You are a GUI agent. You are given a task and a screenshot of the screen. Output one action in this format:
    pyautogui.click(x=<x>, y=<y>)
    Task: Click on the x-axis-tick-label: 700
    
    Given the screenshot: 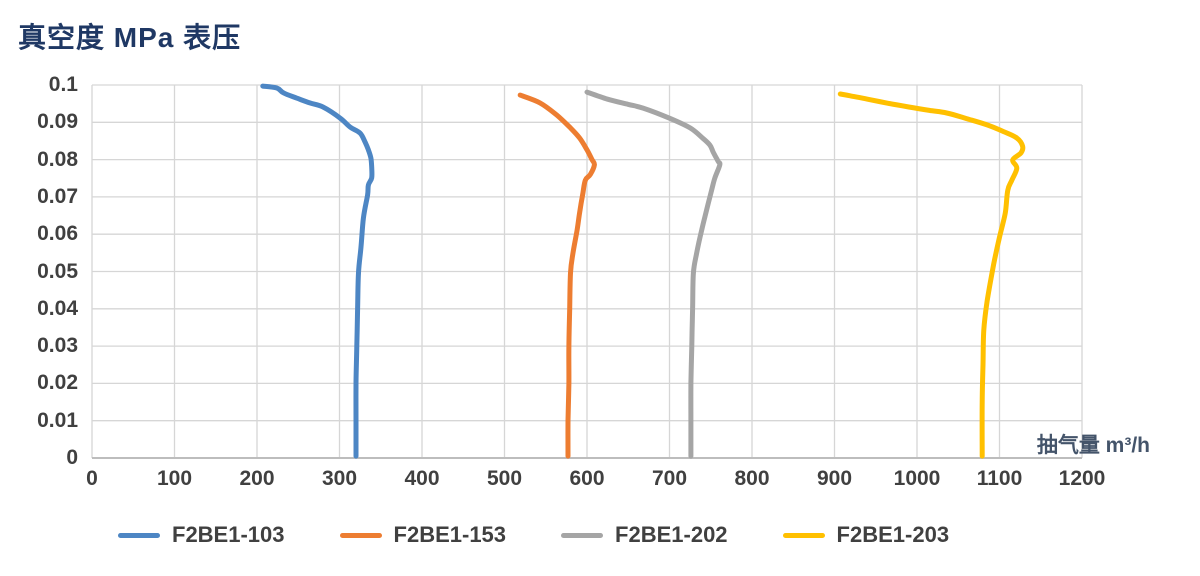 What is the action you would take?
    pyautogui.click(x=669, y=478)
    